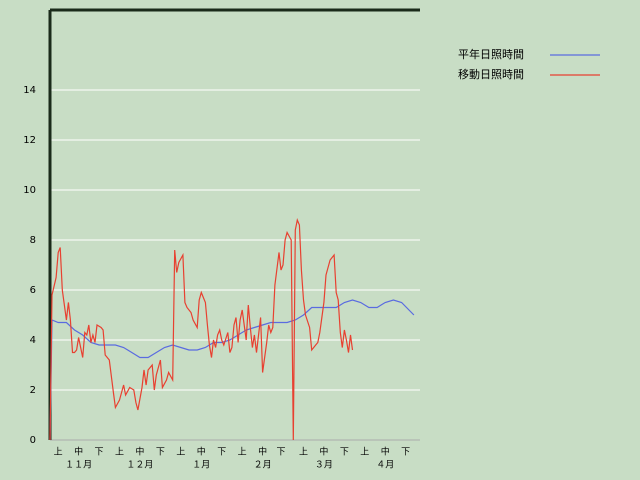  I want to click on legend-label: 移動日照時間, so click(491, 74).